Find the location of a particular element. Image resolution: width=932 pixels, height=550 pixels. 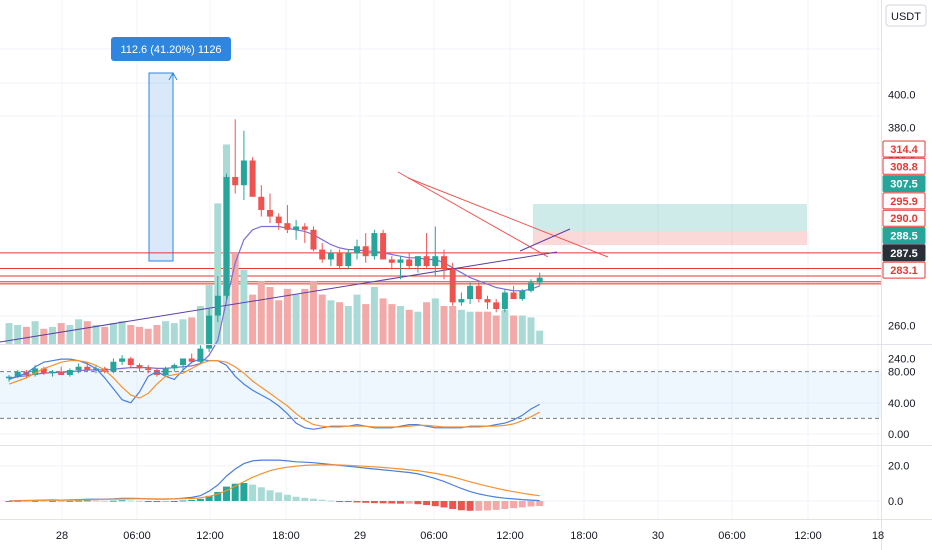

price-label-badge: 307.5 is located at coordinates (904, 184).